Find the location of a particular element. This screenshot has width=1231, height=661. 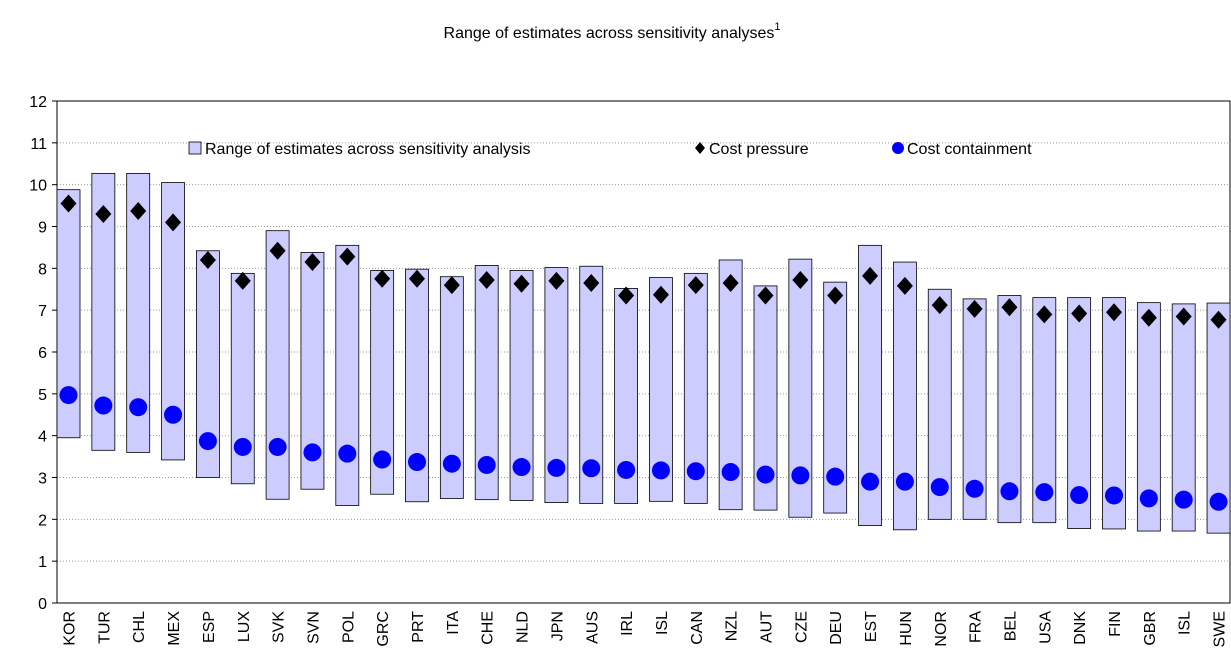

x-tick-label: USA is located at coordinates (1045, 627).